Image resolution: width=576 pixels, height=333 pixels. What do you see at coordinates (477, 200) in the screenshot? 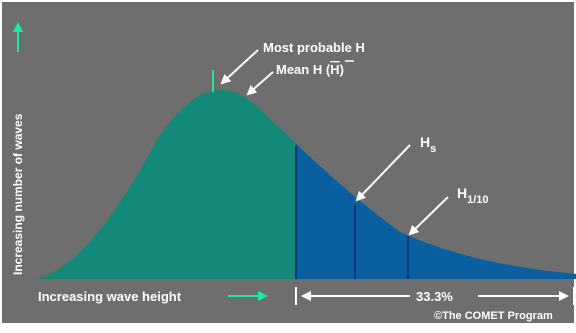
I see `h110-subscript: 1/10` at bounding box center [477, 200].